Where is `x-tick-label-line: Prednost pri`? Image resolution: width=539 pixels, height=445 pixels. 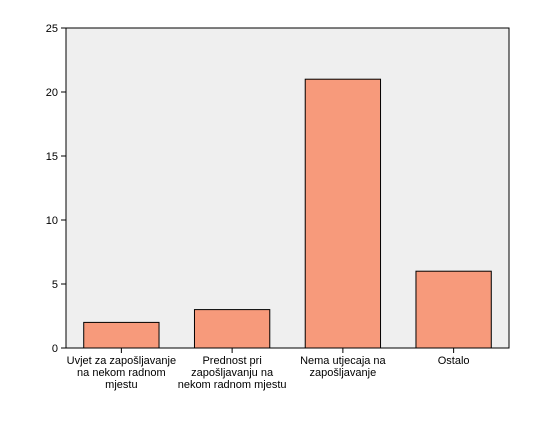
x-tick-label-line: Prednost pri is located at coordinates (231, 361).